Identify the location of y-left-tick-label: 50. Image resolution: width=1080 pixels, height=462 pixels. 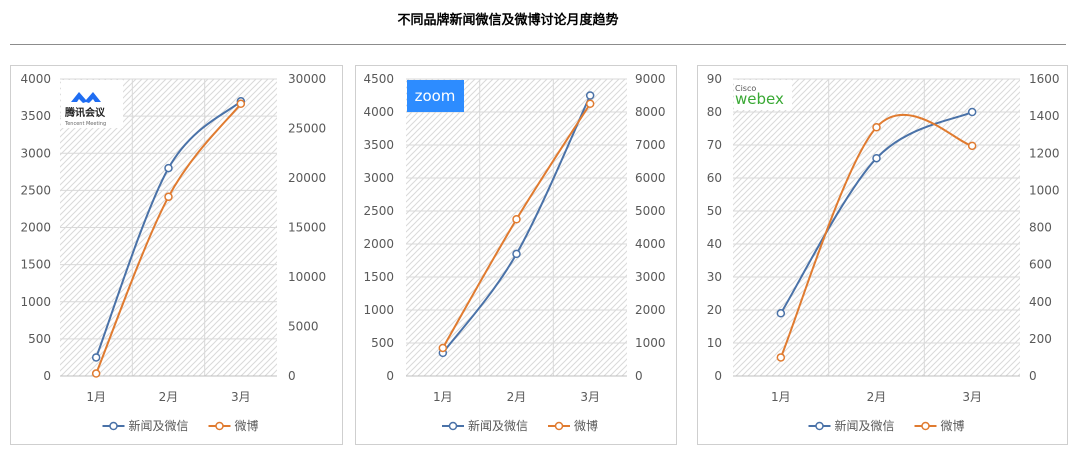
(714, 211).